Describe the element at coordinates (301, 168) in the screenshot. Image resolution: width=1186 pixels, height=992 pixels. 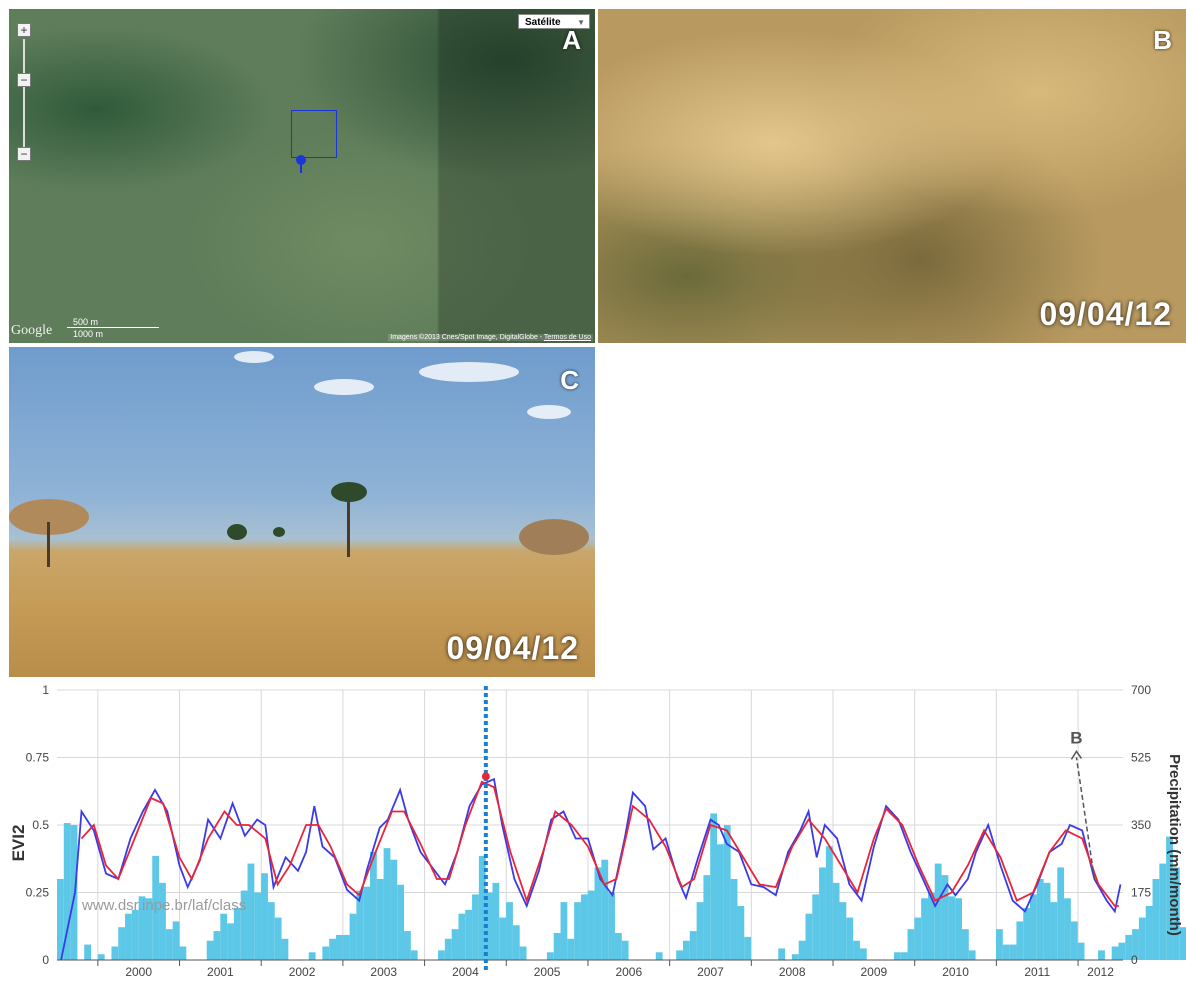
I see `map-pin-tail` at that location.